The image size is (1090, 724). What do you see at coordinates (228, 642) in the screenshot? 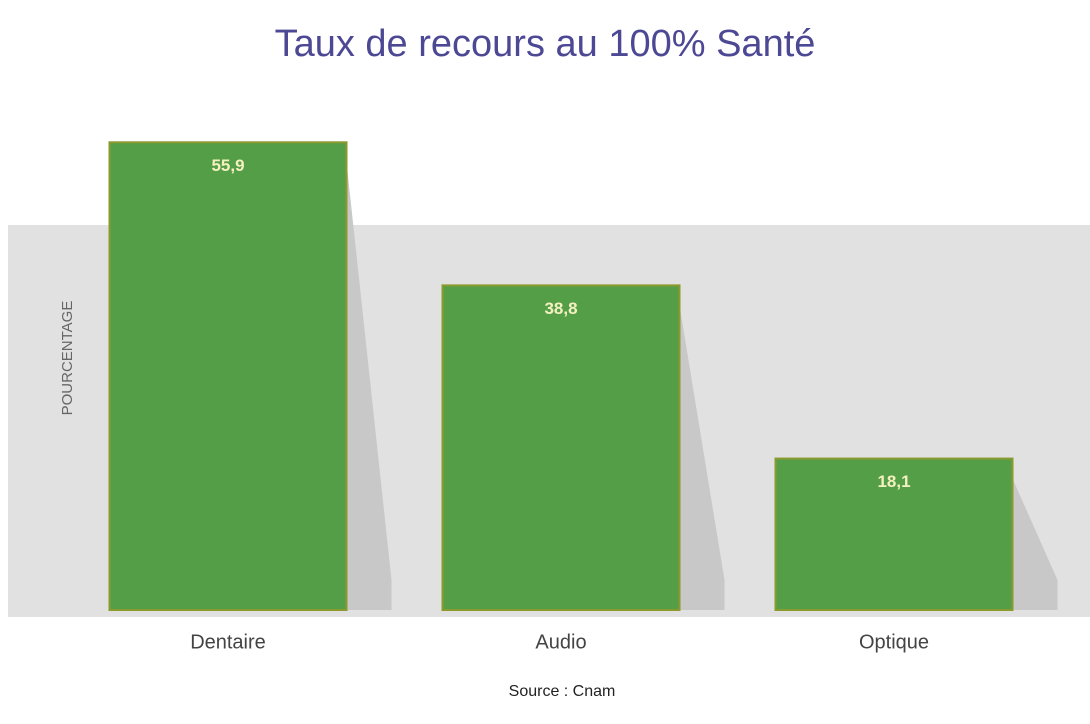
I see `x-tick-label: Dentaire` at bounding box center [228, 642].